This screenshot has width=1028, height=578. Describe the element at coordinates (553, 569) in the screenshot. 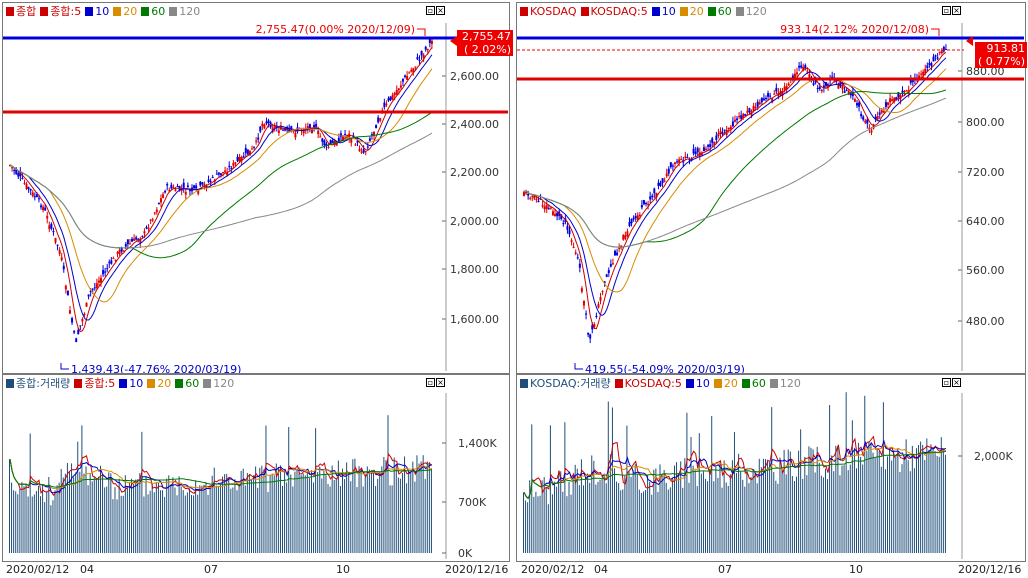

I see `right-date-start: 2020/02/12` at that location.